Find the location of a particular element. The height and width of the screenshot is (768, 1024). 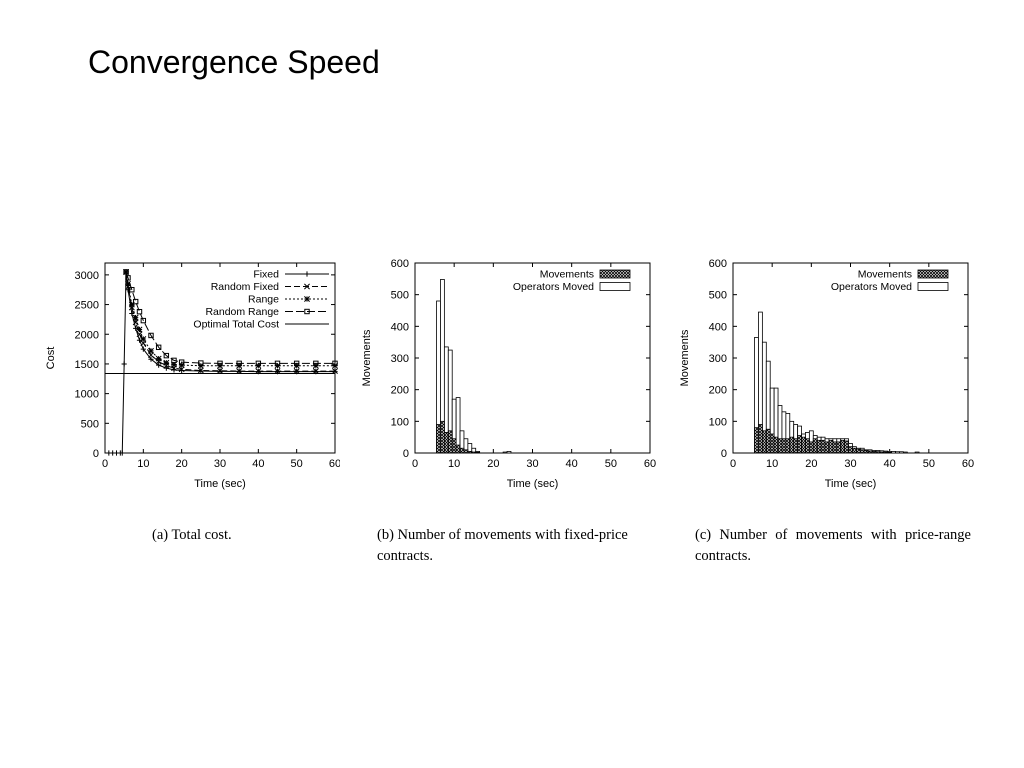

y-axis-label: Movements is located at coordinates (367, 357).